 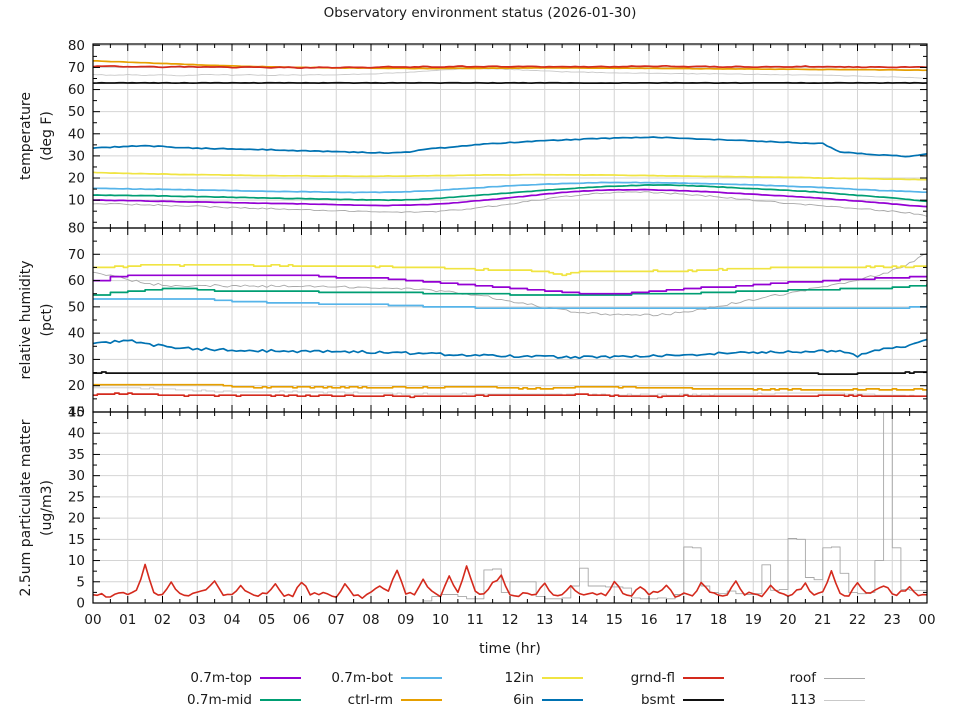 I want to click on x-tick-label: 15, so click(x=614, y=620).